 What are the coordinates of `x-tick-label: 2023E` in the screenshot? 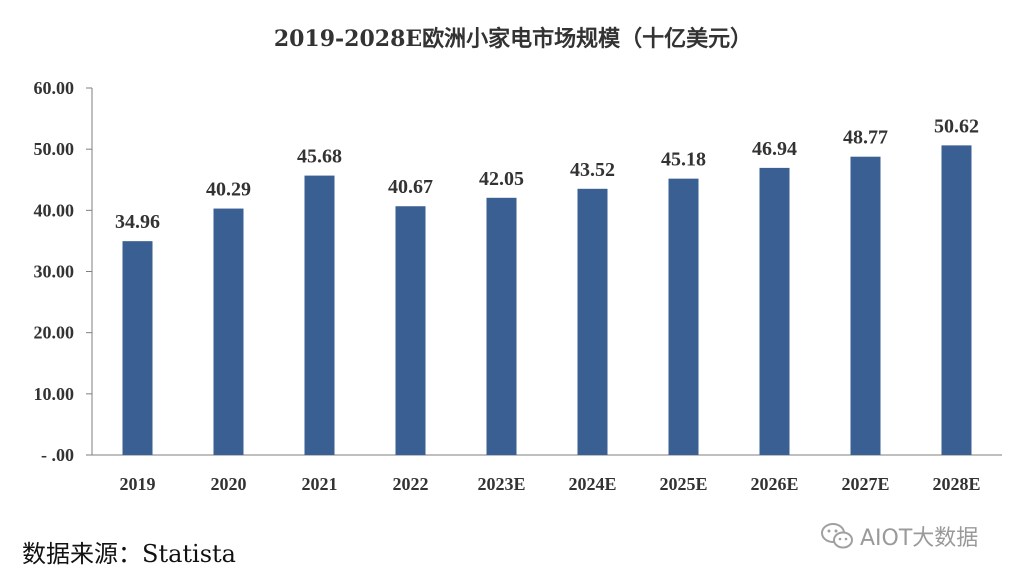 It's located at (501, 484).